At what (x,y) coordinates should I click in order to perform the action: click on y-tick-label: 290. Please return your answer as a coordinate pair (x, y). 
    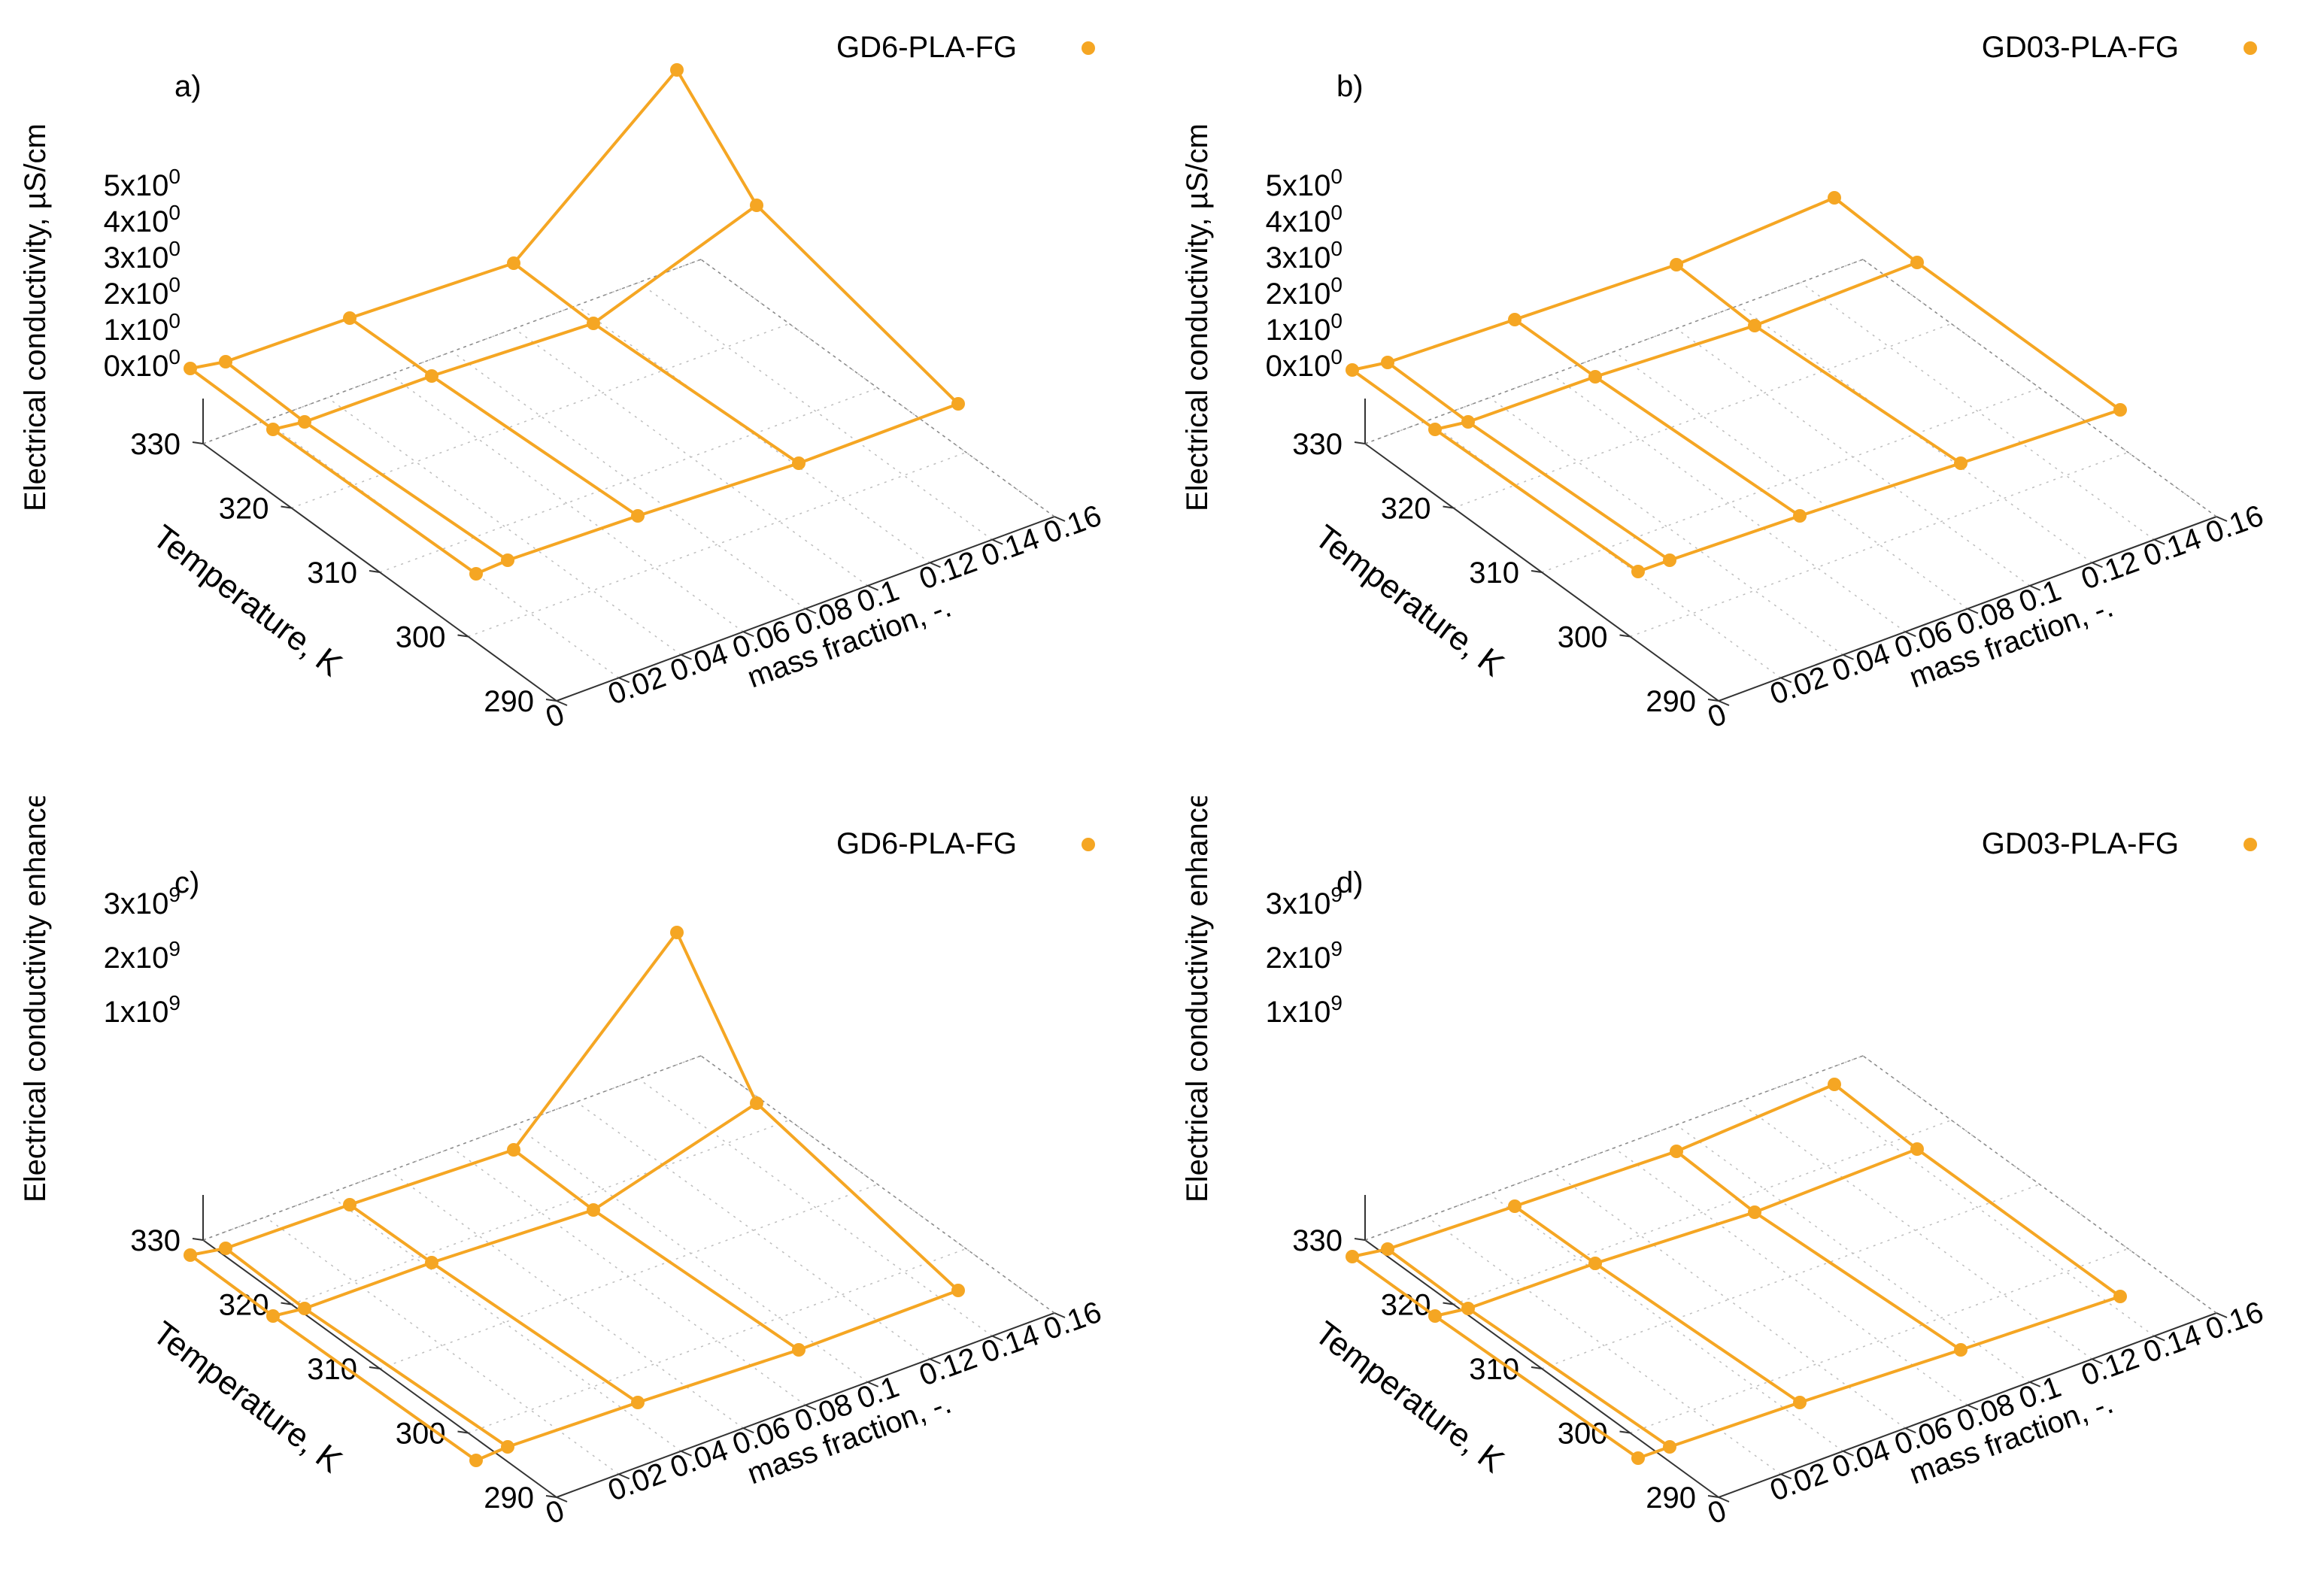
    Looking at the image, I should click on (1671, 1498).